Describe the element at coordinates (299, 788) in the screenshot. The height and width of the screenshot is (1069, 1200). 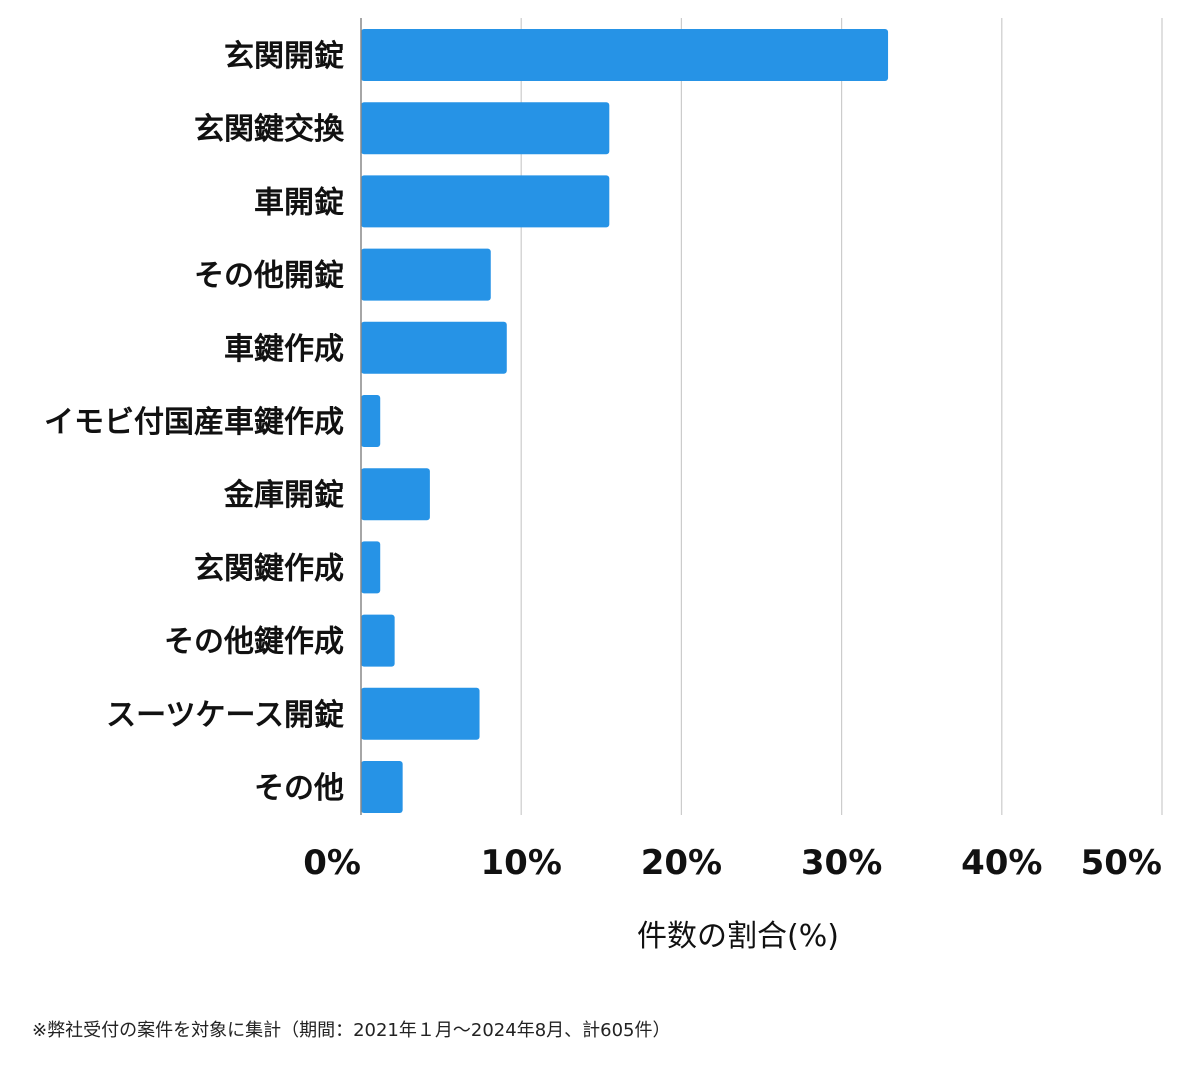
I see `category-label: その他` at that location.